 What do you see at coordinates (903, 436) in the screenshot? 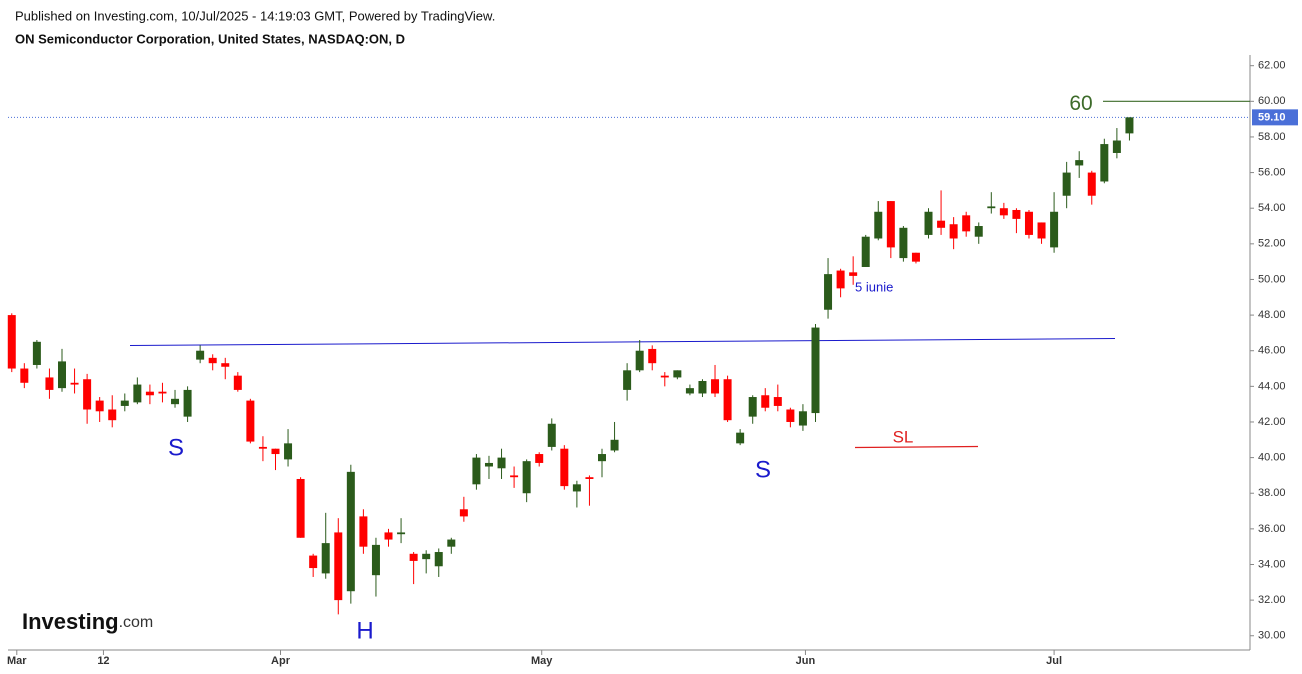
I see `annotation: SL` at bounding box center [903, 436].